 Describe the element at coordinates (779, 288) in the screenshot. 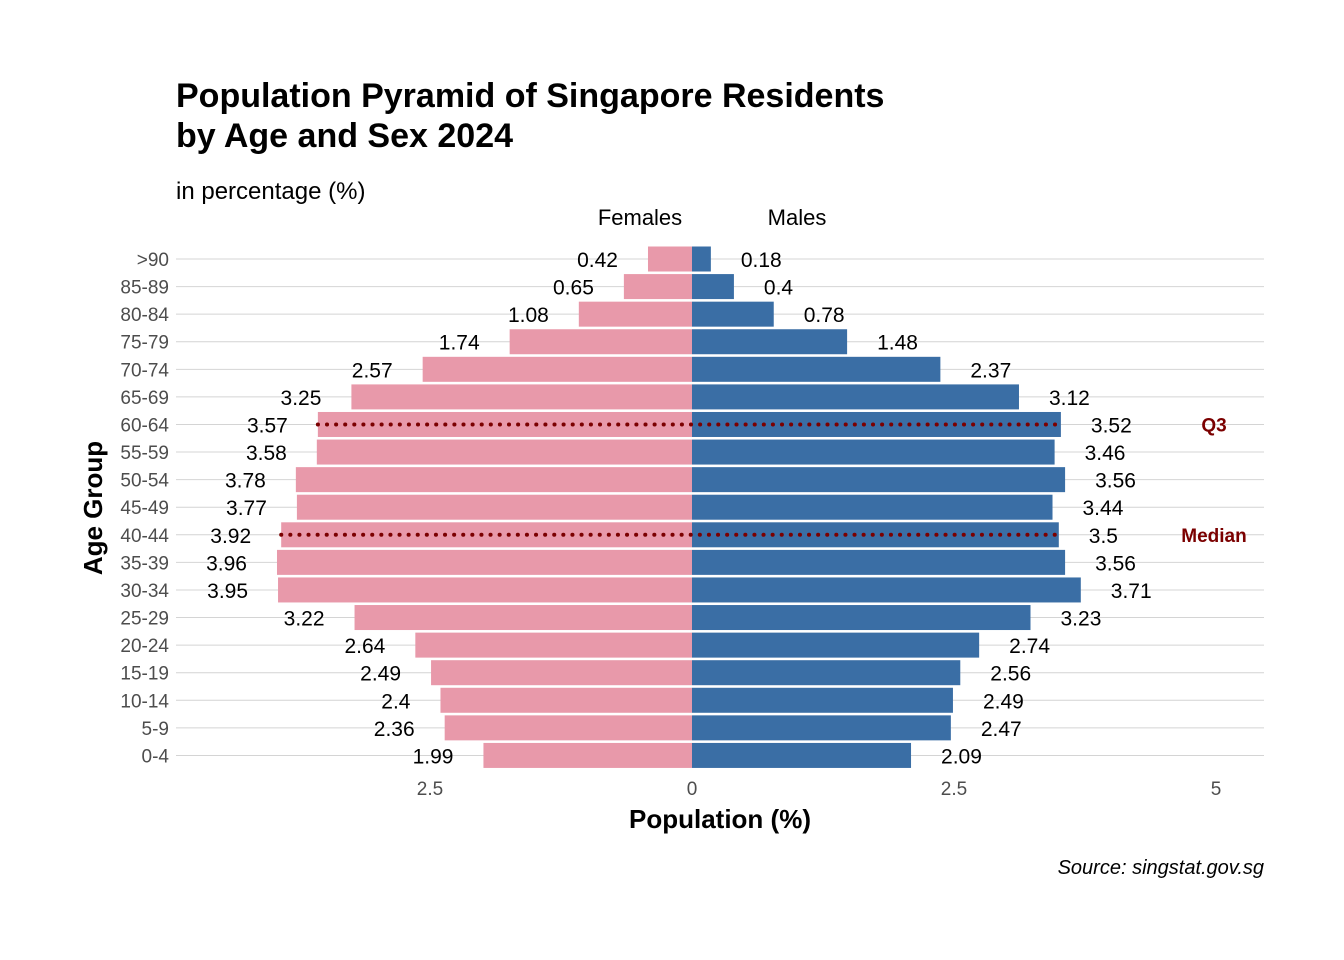

I see `male-value-label: 0.4` at that location.